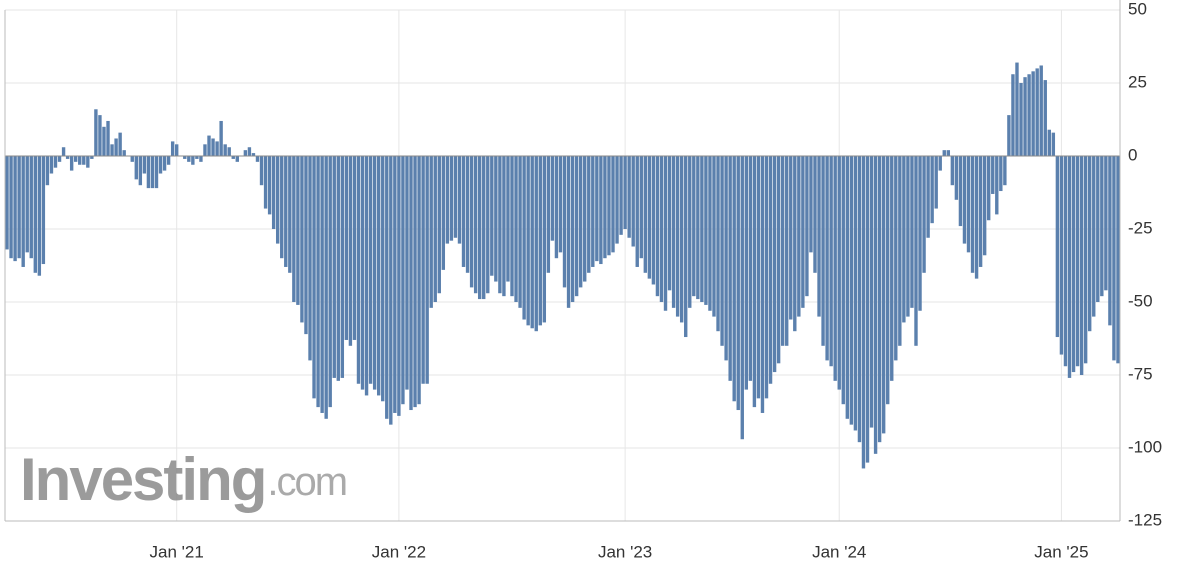 Image resolution: width=1185 pixels, height=567 pixels. What do you see at coordinates (306, 482) in the screenshot?
I see `watermark-suffix: .com` at bounding box center [306, 482].